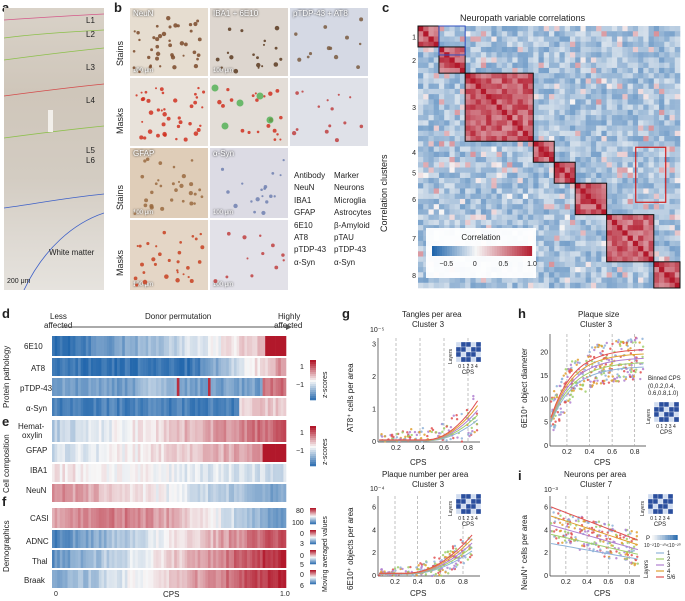  What do you see at coordinates (374, 530) in the screenshot?
I see `y-tick: 4` at bounding box center [374, 530].